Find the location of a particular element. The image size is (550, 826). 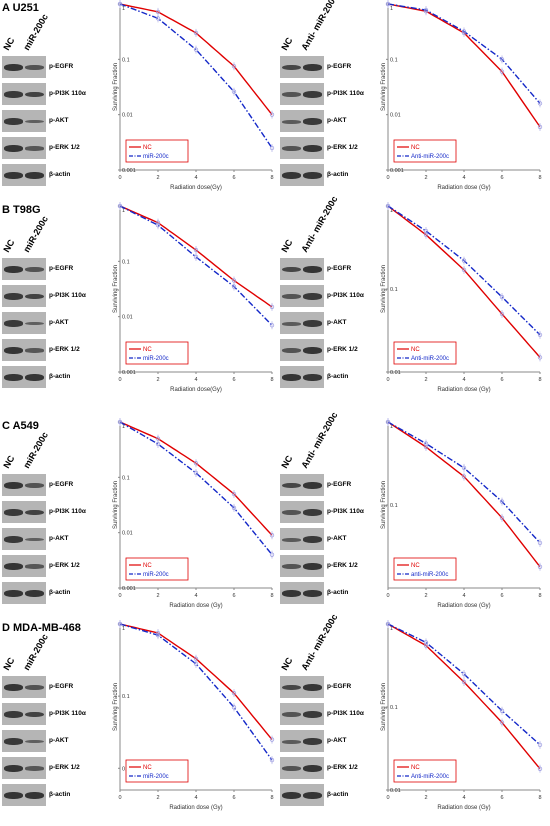

blot-column-label: NC is located at coordinates (9, 245).